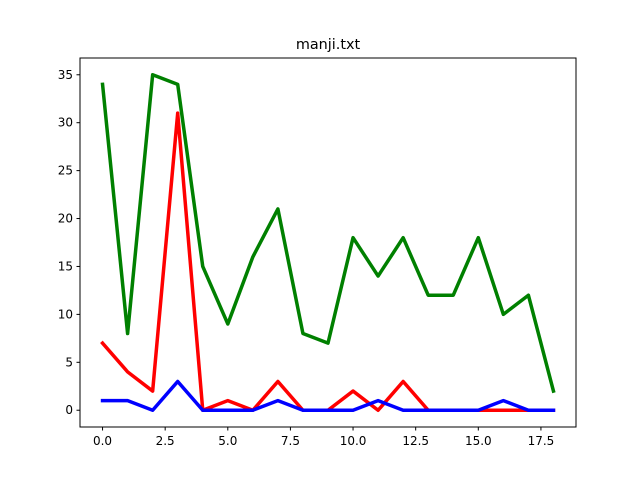  What do you see at coordinates (323, 437) in the screenshot?
I see `x-axis: 0.0 2.5 5.0 7.5 10.0 12.5 15.0 17.5` at bounding box center [323, 437].